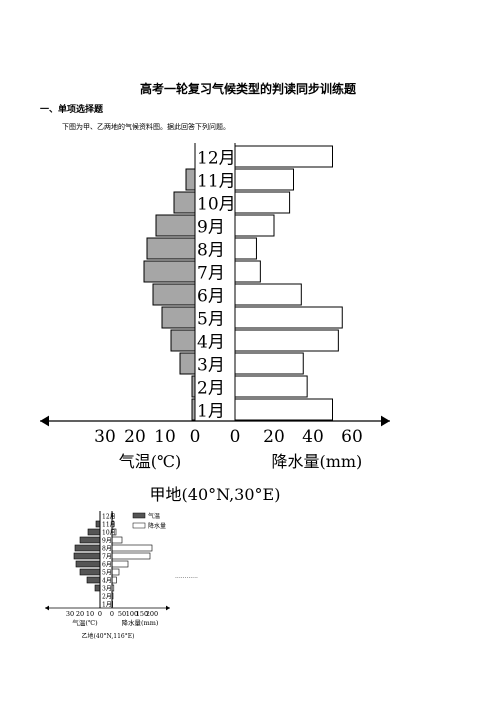 The width and height of the screenshot is (496, 702). Describe the element at coordinates (139, 525) in the screenshot. I see `legend-swatch-precipitation` at that location.